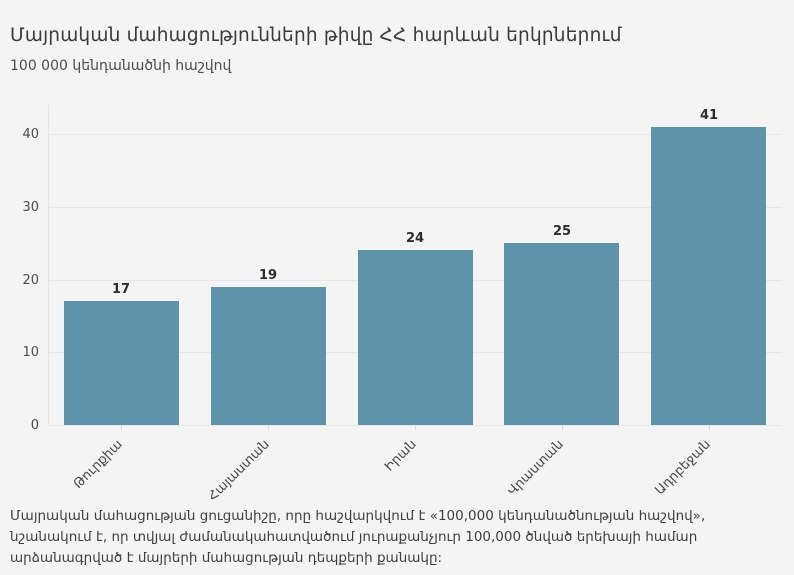 The height and width of the screenshot is (575, 794). What do you see at coordinates (48, 265) in the screenshot?
I see `y-axis-line` at bounding box center [48, 265].